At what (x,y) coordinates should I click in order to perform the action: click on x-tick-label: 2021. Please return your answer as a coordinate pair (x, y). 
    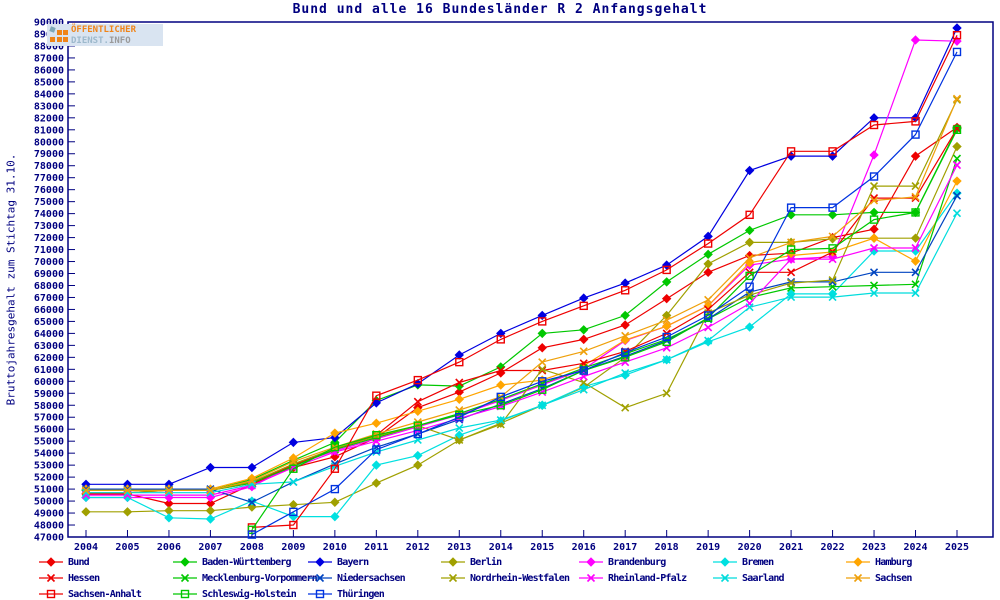
    Looking at the image, I should click on (791, 547).